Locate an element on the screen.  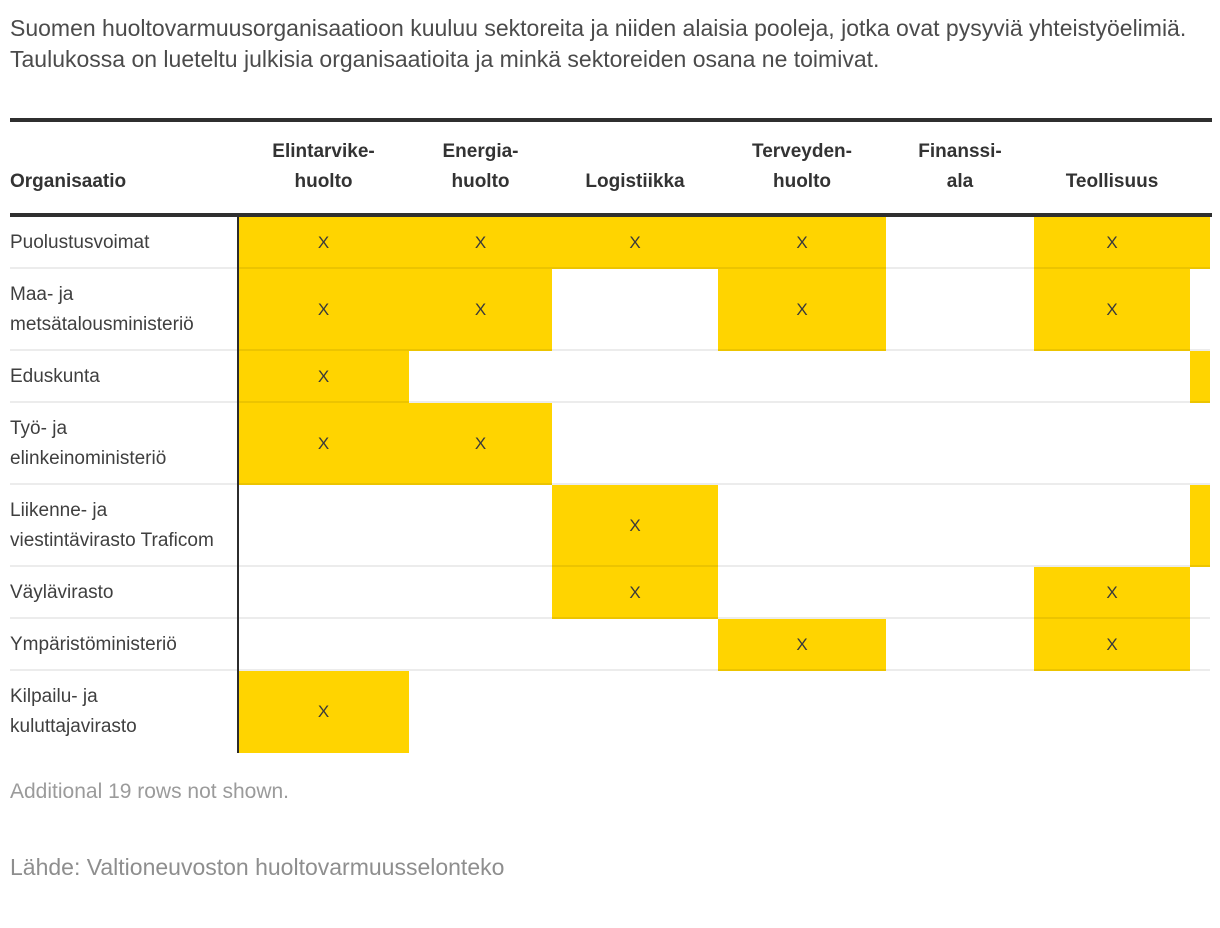
org-cell: Puolustusvoimat is located at coordinates (80, 242).